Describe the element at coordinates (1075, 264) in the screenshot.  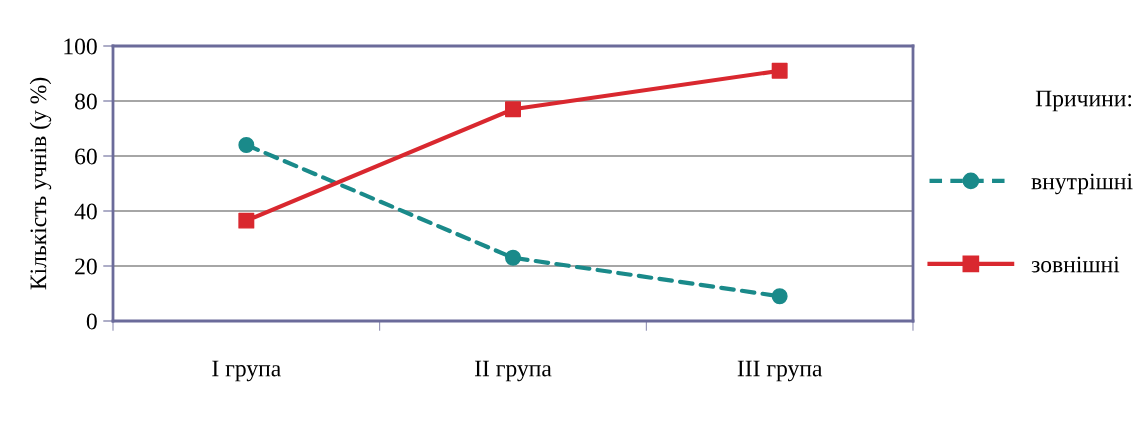
I see `legend-label: зовнішні` at that location.